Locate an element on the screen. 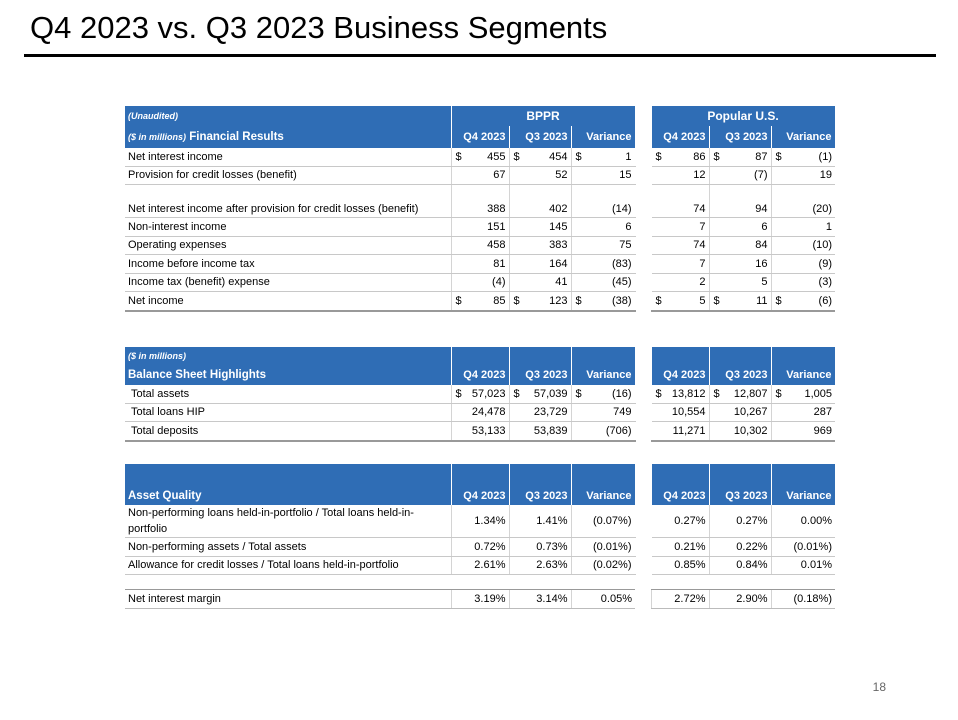 Image resolution: width=958 pixels, height=720 pixels. table-row: Non-interest income 151 145 6 7 6 1 is located at coordinates (480, 227).